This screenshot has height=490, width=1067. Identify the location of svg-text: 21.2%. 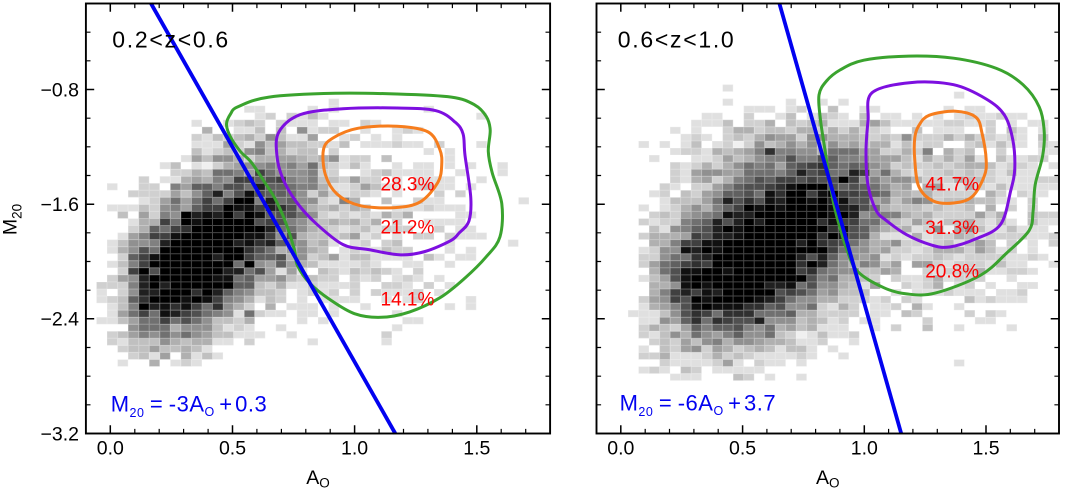
(408, 228).